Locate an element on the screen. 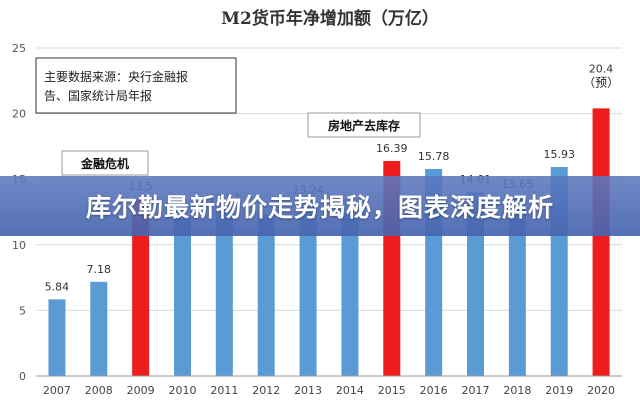 The height and width of the screenshot is (413, 640). x-tick-label: 2019 is located at coordinates (559, 390).